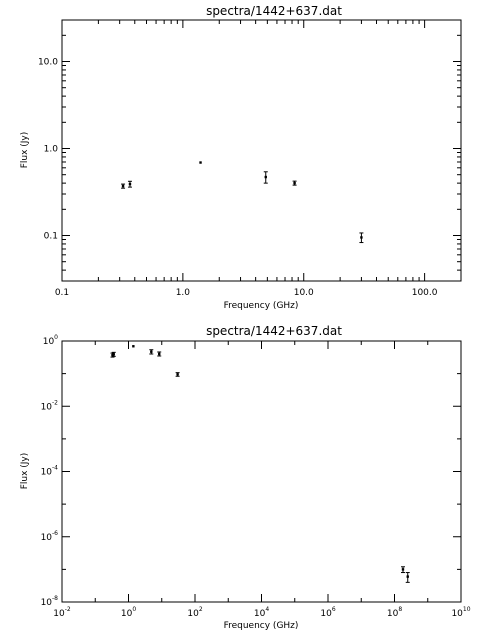 The width and height of the screenshot is (480, 640). What do you see at coordinates (50, 471) in the screenshot?
I see `y-tick-label: 10⁻⁴` at bounding box center [50, 471].